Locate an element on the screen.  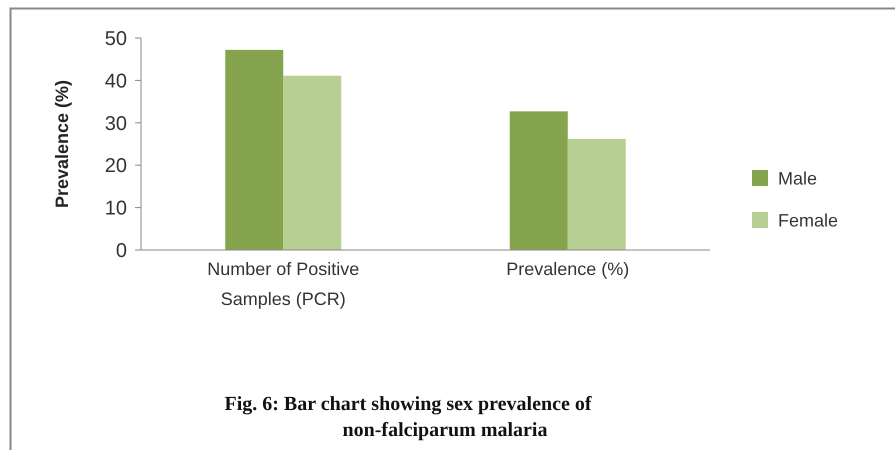
y-tick-label: 20 is located at coordinates (115, 166).